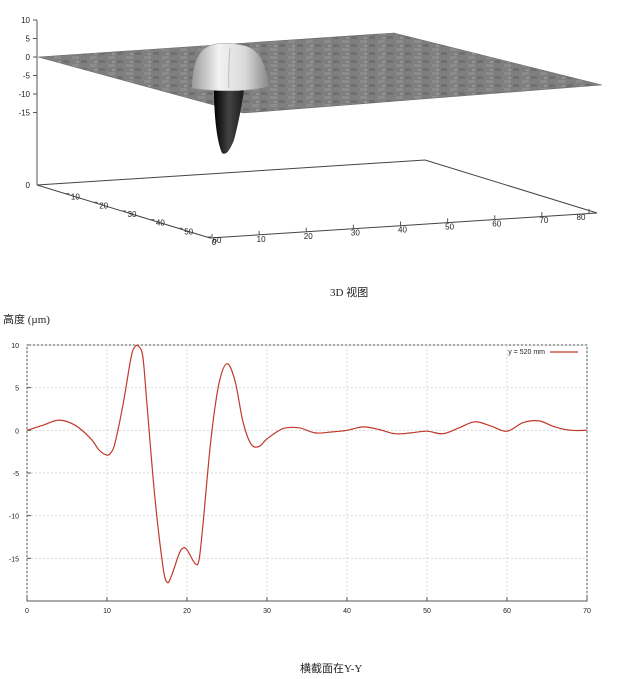 This screenshot has width=624, height=679. I want to click on x-tick-label: 20, so click(187, 611).